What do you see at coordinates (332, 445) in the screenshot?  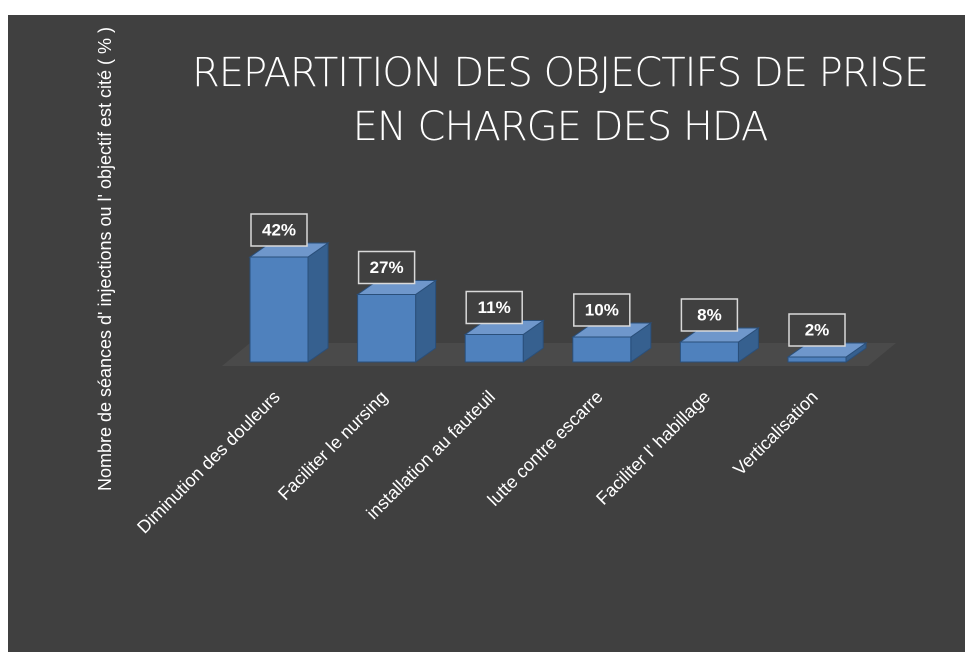 I see `x-tick-label: Faciliter le nursing` at bounding box center [332, 445].